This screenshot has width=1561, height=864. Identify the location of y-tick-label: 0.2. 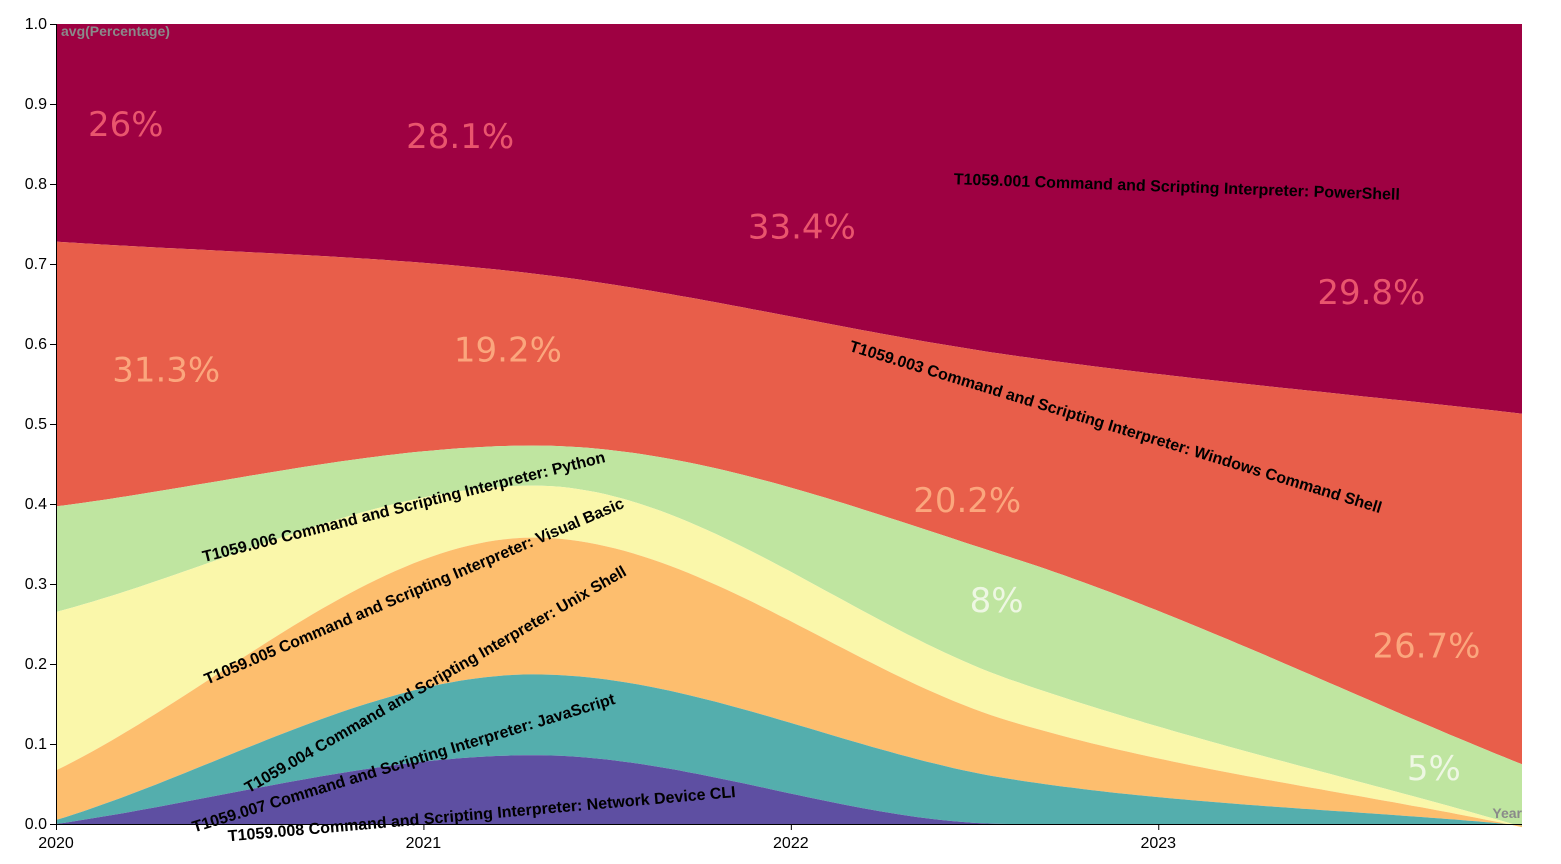
(36, 664).